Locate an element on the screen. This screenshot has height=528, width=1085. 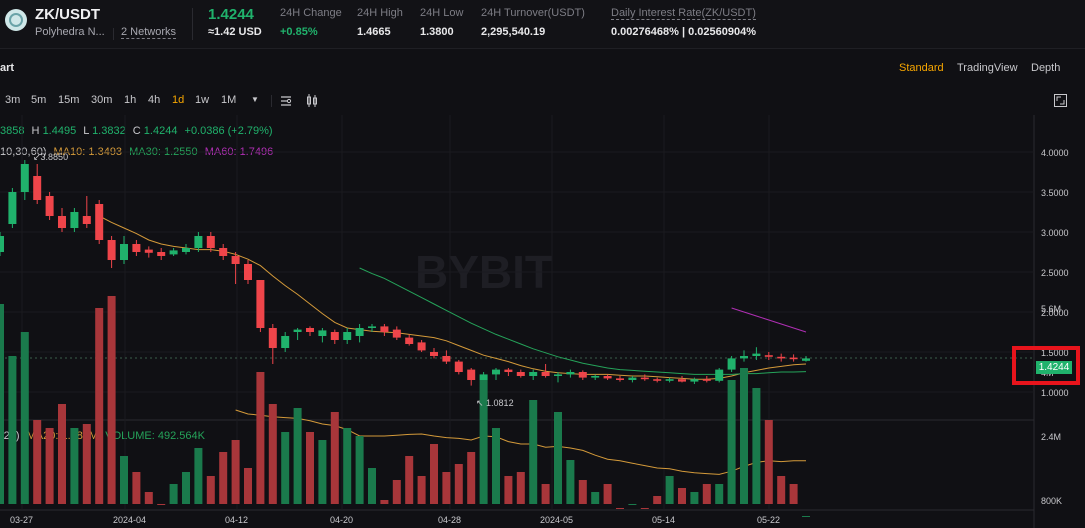
interest-rate-value: 0.00276468% | 0.02560904% is located at coordinates (683, 32).